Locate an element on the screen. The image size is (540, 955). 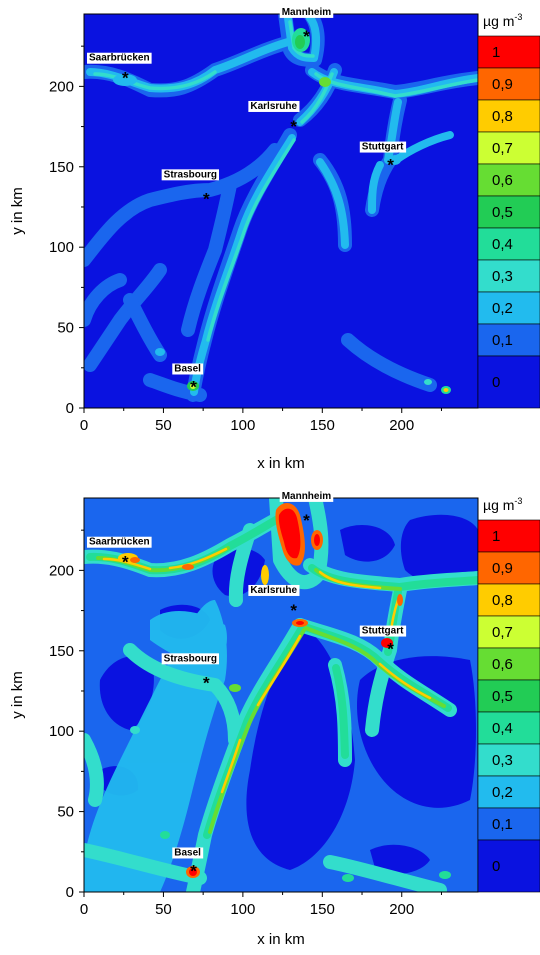
colorbar-level-label: 0,7 is located at coordinates (502, 148).